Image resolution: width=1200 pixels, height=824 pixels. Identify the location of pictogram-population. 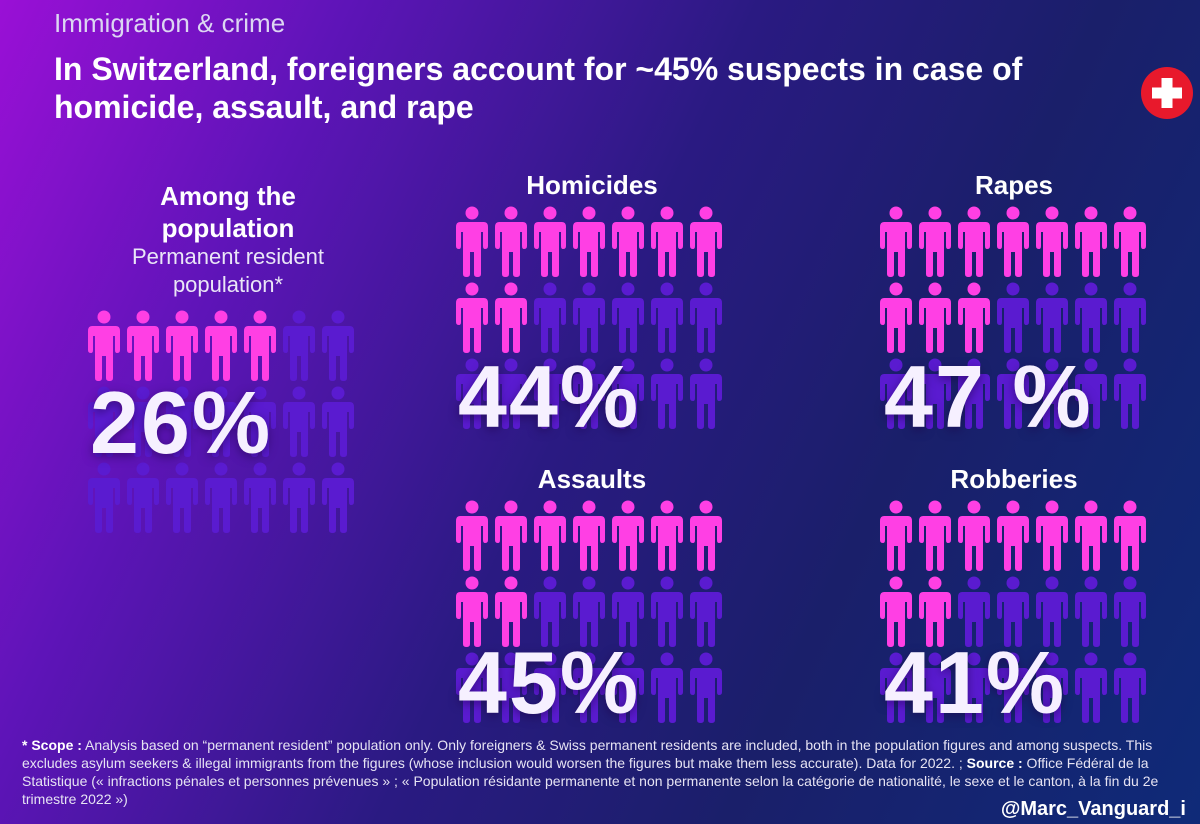
(221, 421).